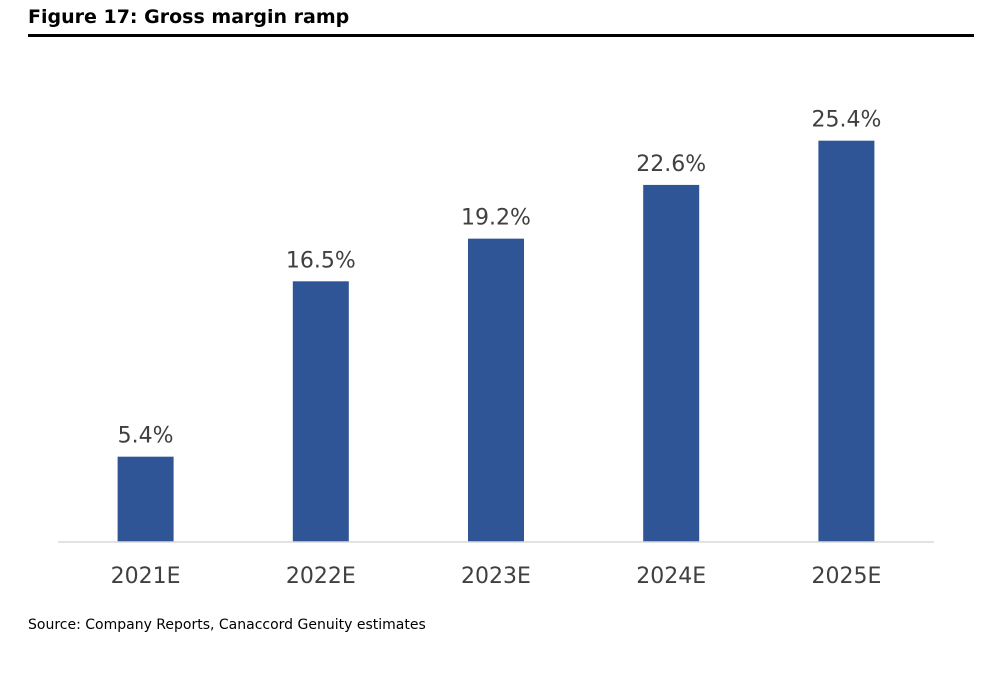 This screenshot has height=674, width=1003. What do you see at coordinates (846, 120) in the screenshot?
I see `data-label-2025E: 25.4%` at bounding box center [846, 120].